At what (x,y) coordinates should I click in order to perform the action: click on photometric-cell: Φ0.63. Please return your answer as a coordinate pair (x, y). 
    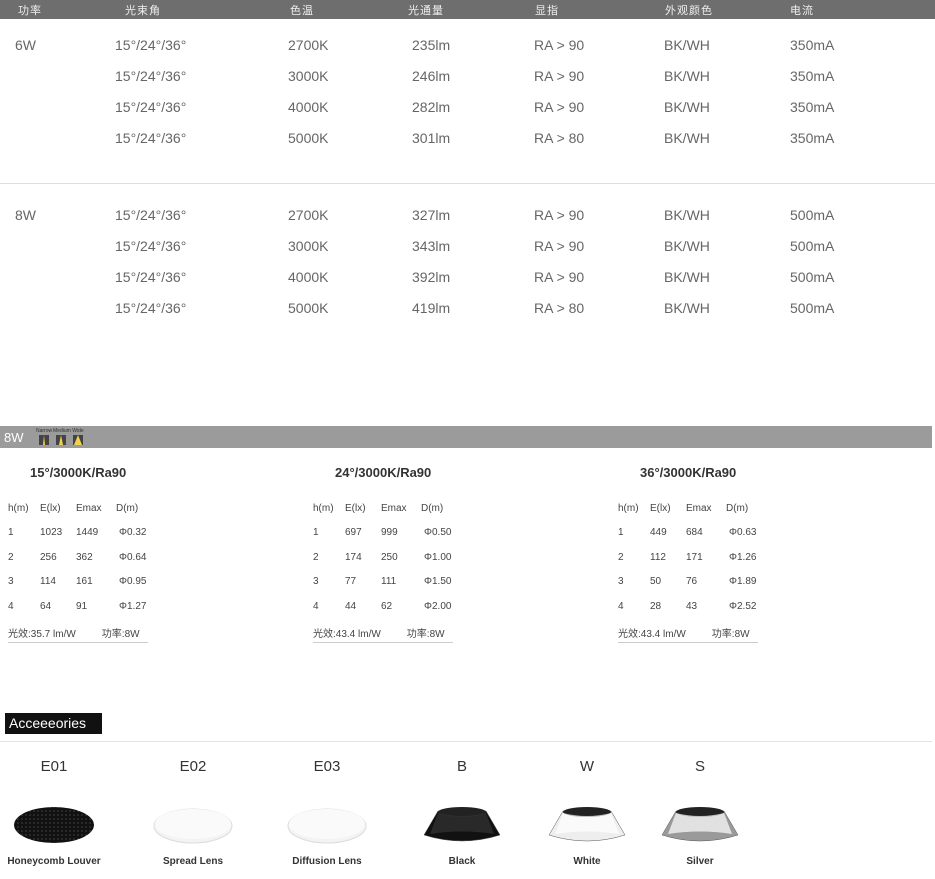
    Looking at the image, I should click on (743, 532).